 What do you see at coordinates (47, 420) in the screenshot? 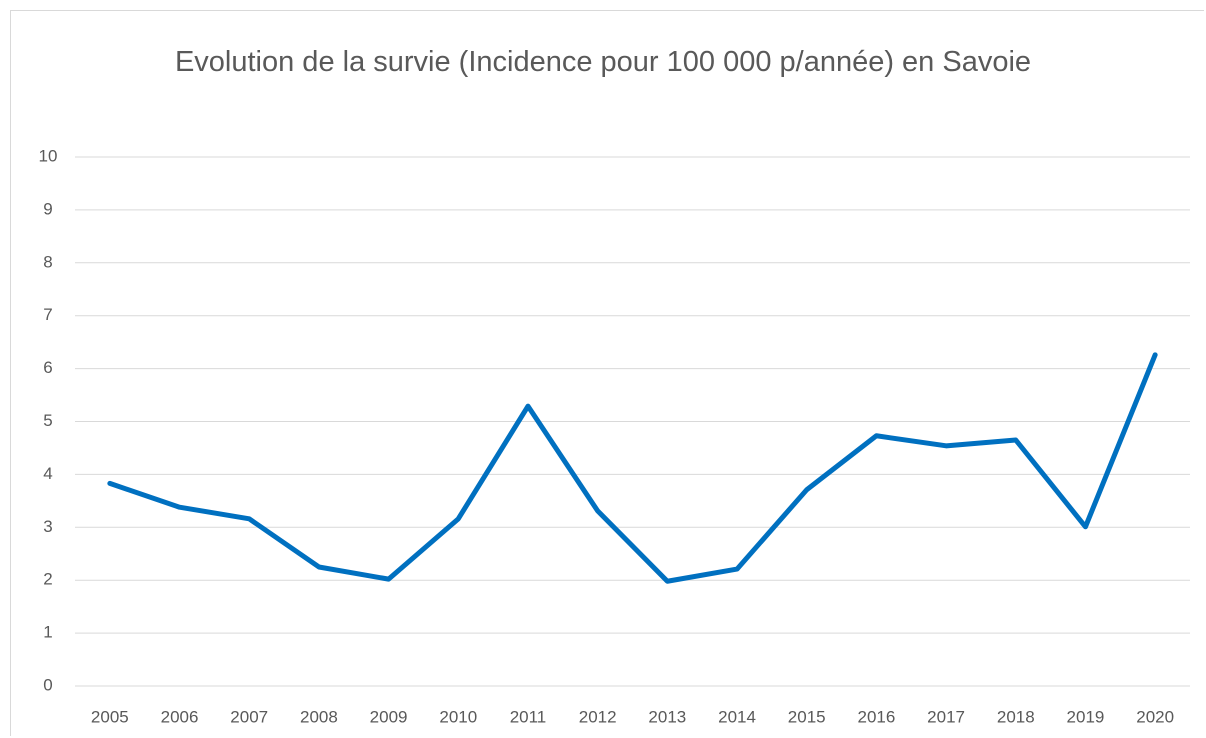
I see `y-tick-label: 5` at bounding box center [47, 420].